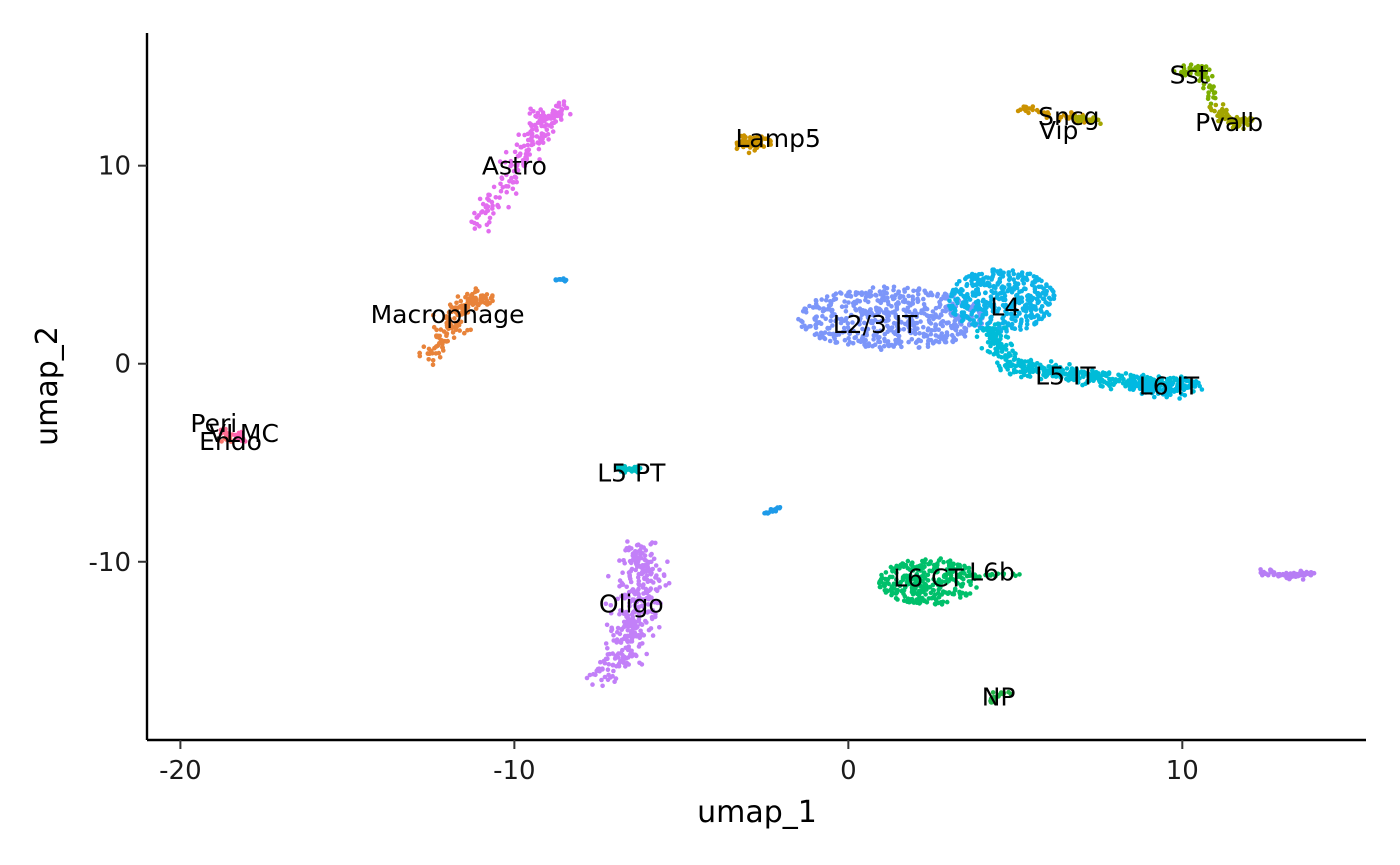 This screenshot has height=865, width=1400. I want to click on x-axis-title: umap_1, so click(757, 812).